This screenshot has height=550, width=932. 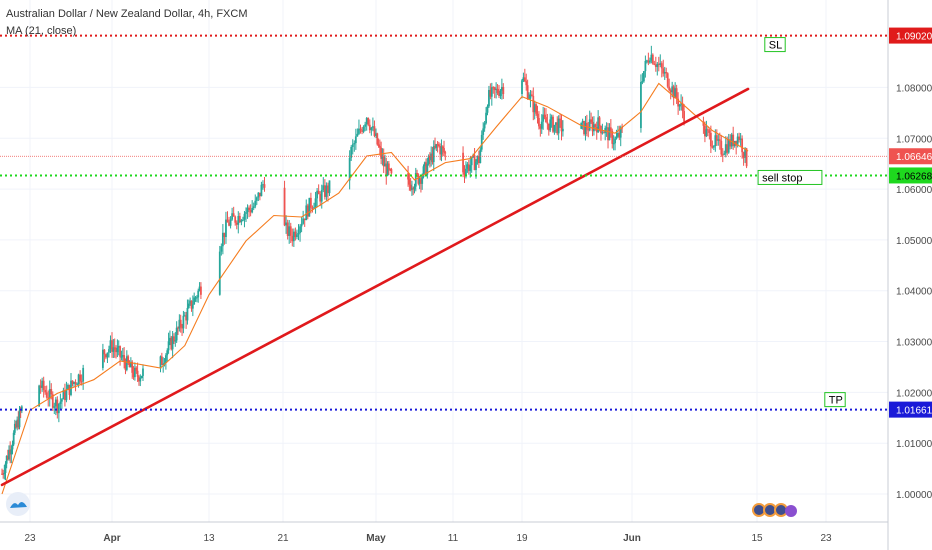 What do you see at coordinates (914, 292) in the screenshot?
I see `y-tick-label: 1.04000` at bounding box center [914, 292].